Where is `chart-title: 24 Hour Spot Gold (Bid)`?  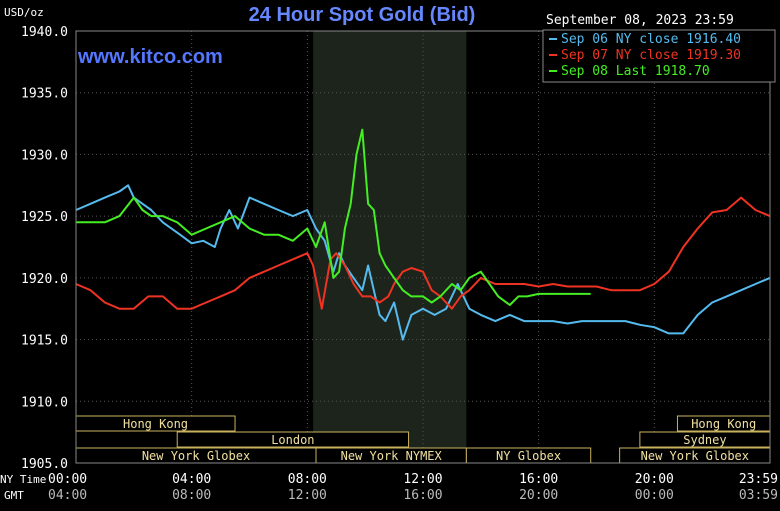
chart-title: 24 Hour Spot Gold (Bid) is located at coordinates (362, 15).